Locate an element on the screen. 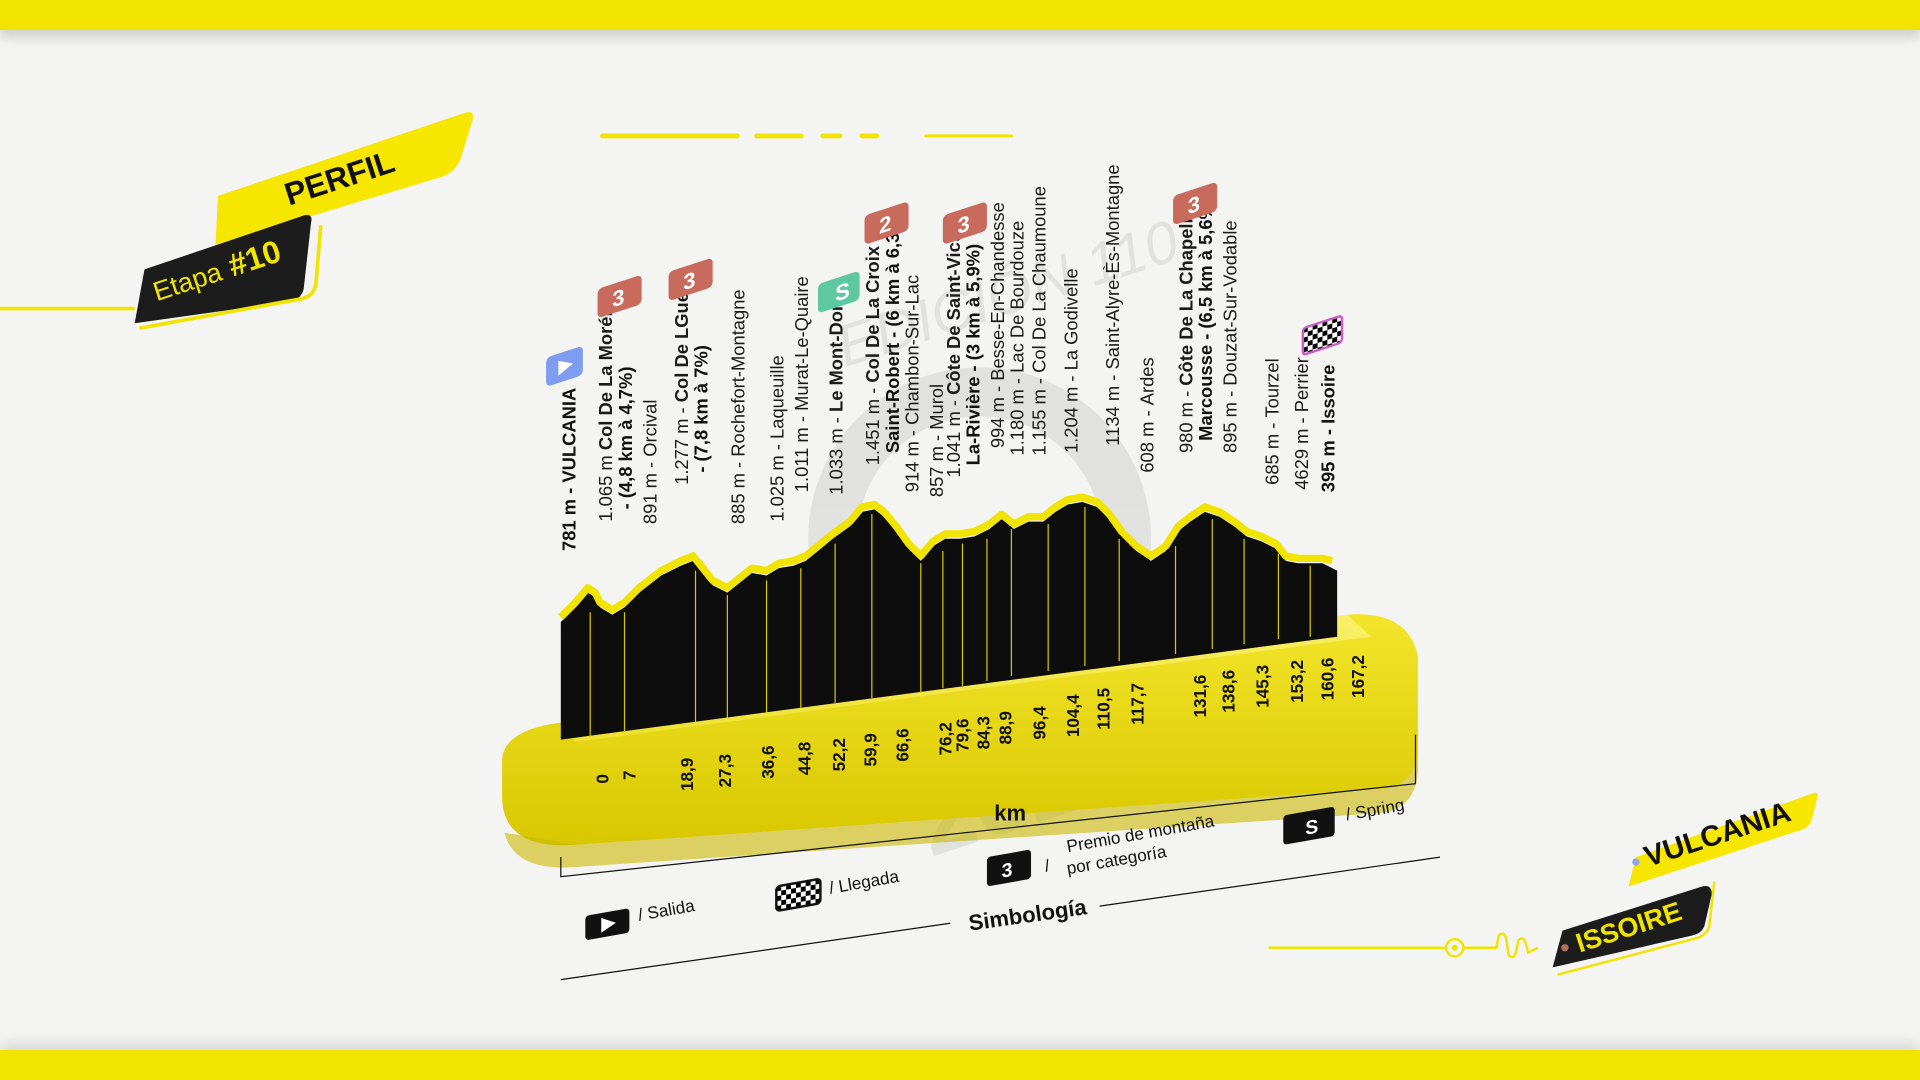 This screenshot has height=1080, width=1920. finish-badge is located at coordinates (1322, 335).